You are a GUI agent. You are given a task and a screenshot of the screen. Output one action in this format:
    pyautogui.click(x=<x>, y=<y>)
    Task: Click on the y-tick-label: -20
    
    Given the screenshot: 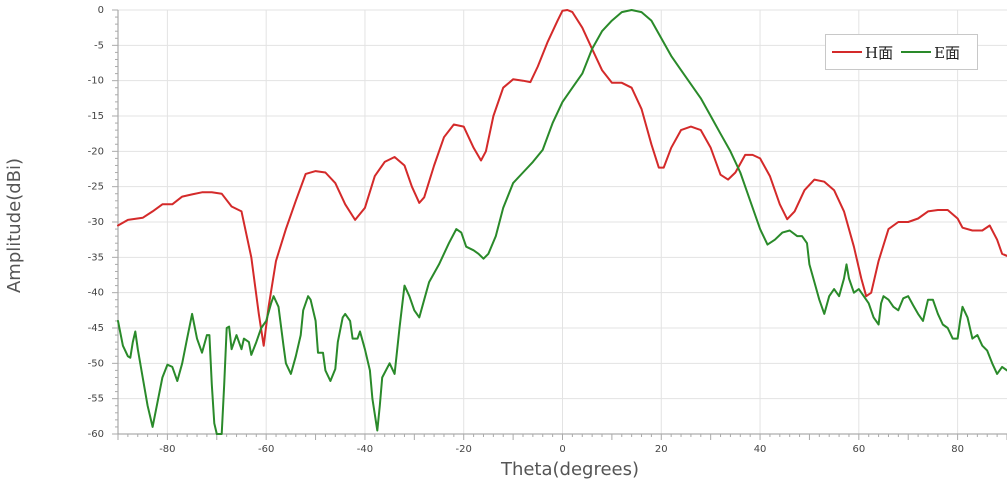 What is the action you would take?
    pyautogui.click(x=96, y=151)
    